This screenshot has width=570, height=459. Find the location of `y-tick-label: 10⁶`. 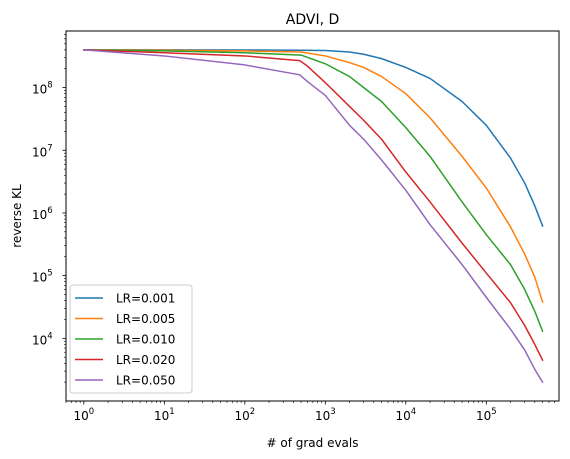

y-tick-label: 10⁶ is located at coordinates (42, 214).